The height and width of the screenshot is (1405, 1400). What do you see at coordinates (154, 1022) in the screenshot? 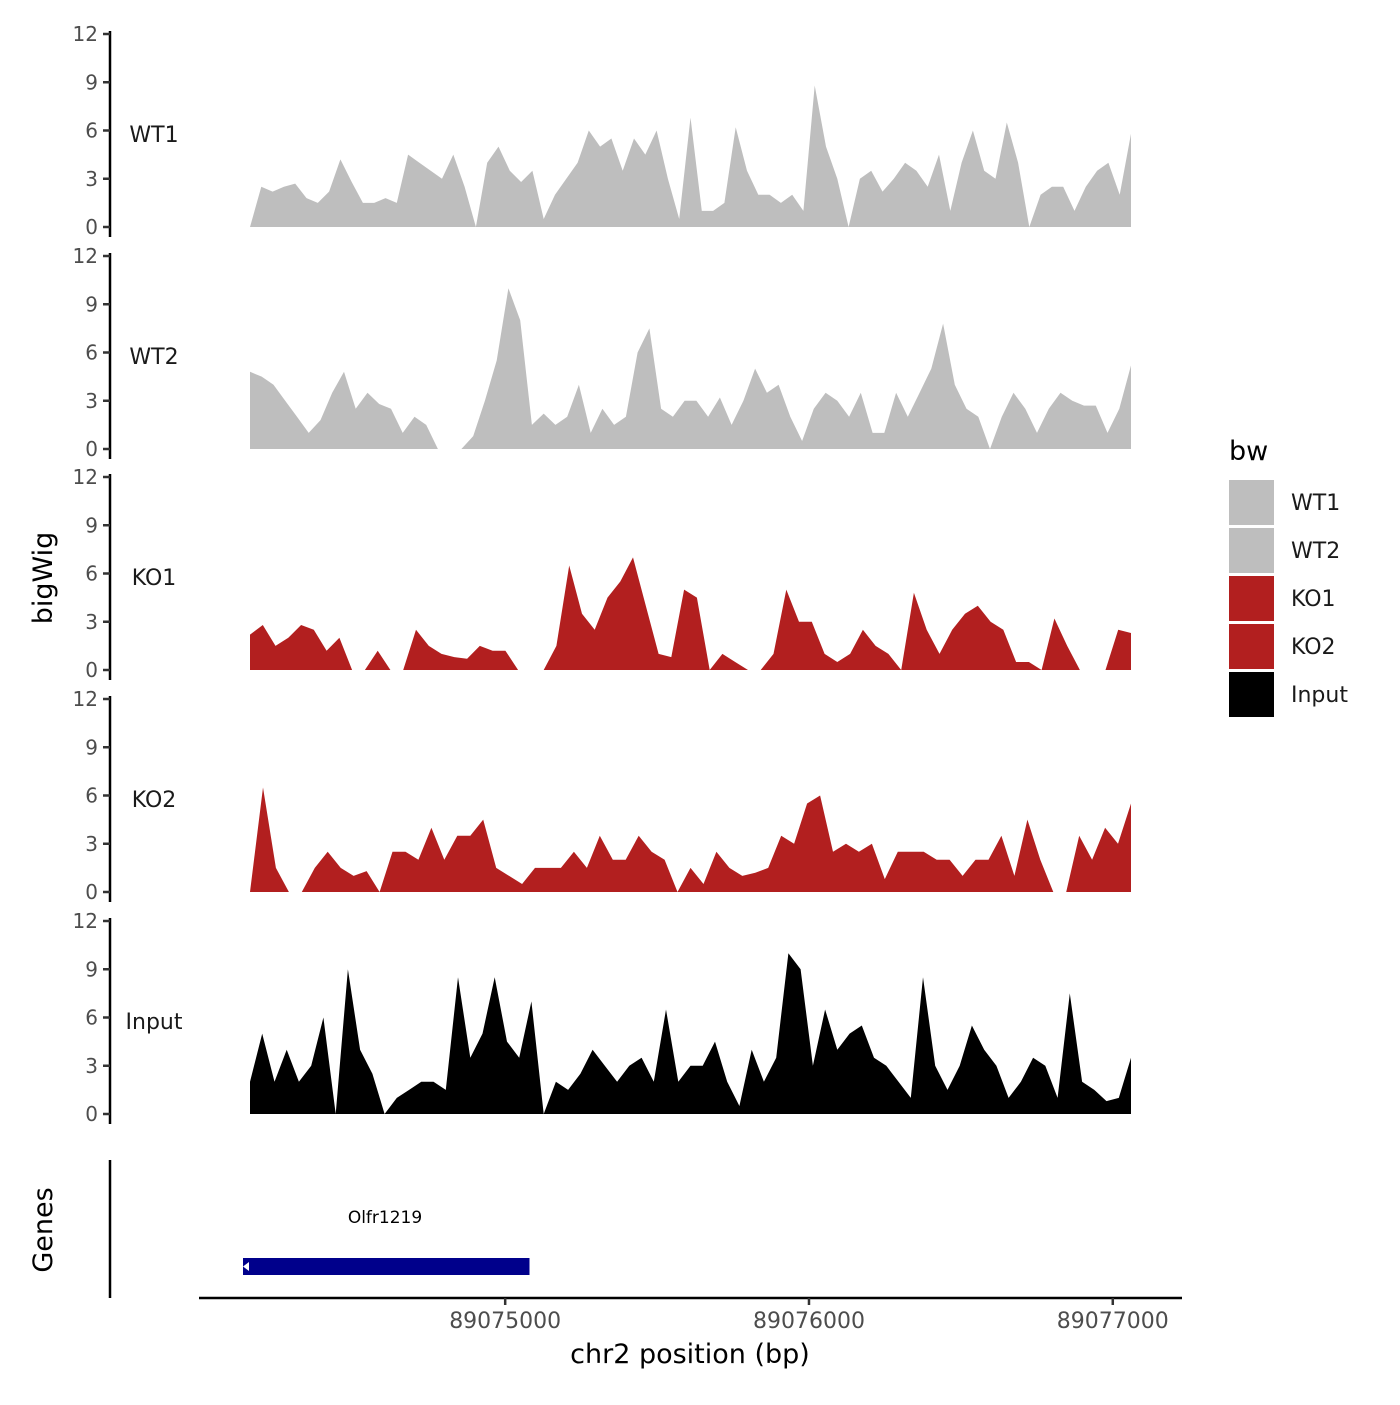
I see `track-label: Input` at bounding box center [154, 1022].